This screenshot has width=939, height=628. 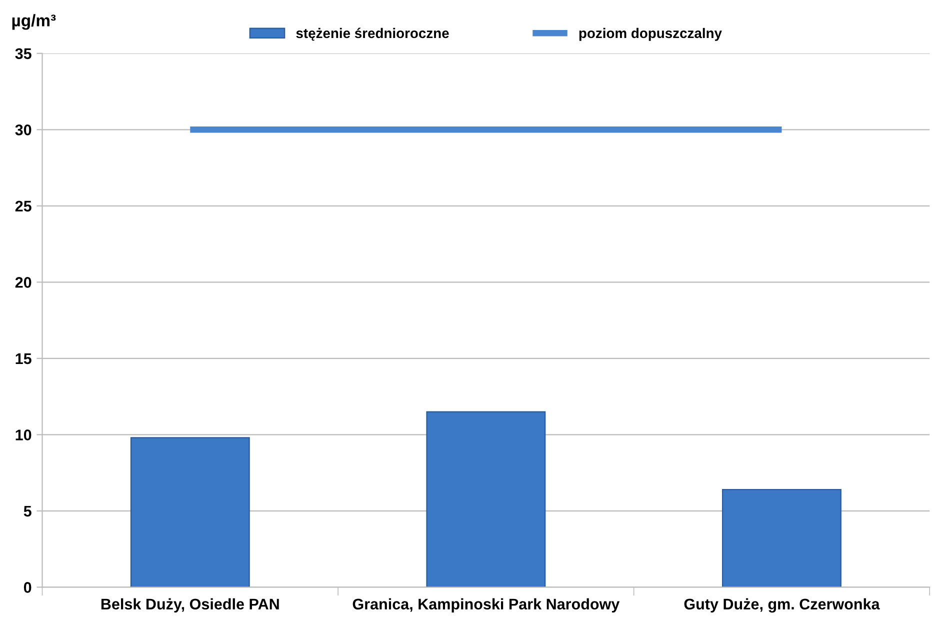 I want to click on y-tick-label: 5, so click(x=28, y=511).